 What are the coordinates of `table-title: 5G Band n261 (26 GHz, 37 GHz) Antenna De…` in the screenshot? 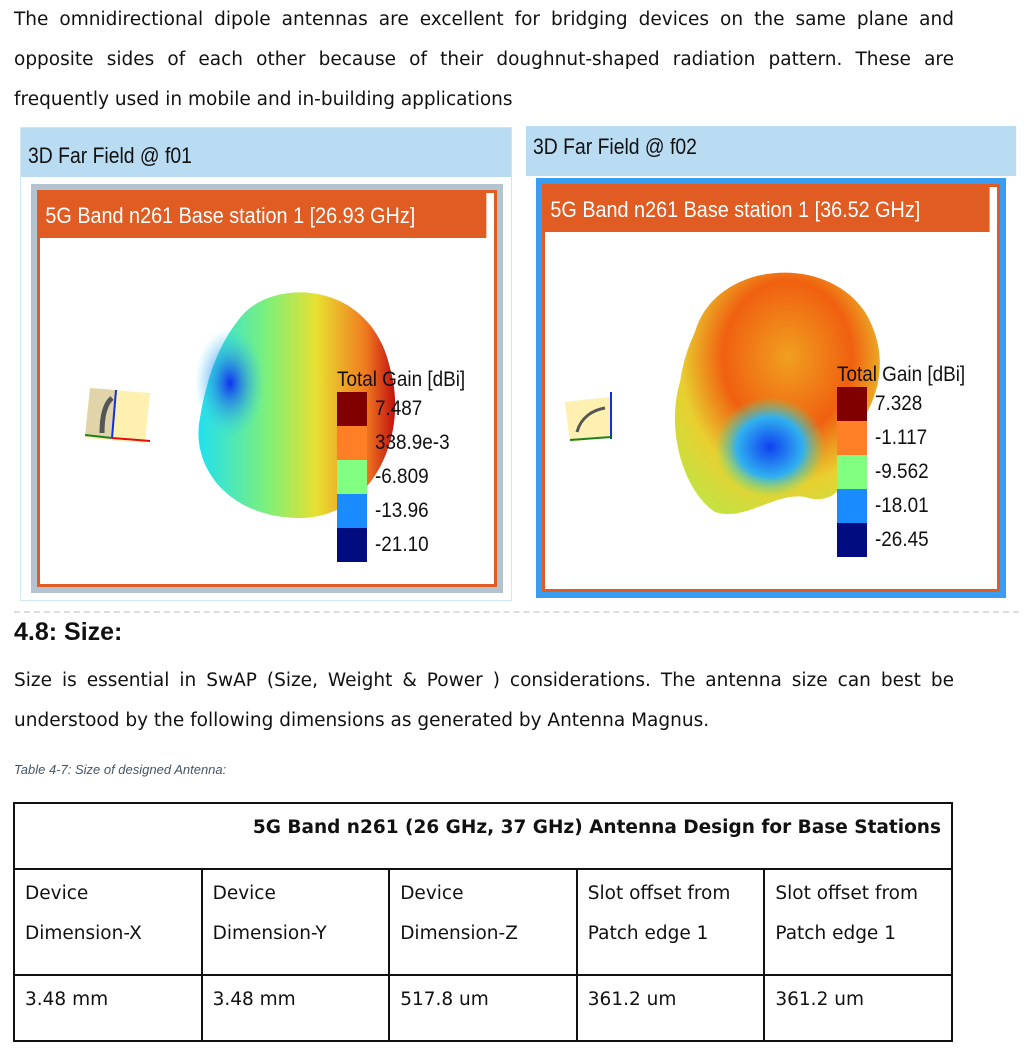 It's located at (483, 836).